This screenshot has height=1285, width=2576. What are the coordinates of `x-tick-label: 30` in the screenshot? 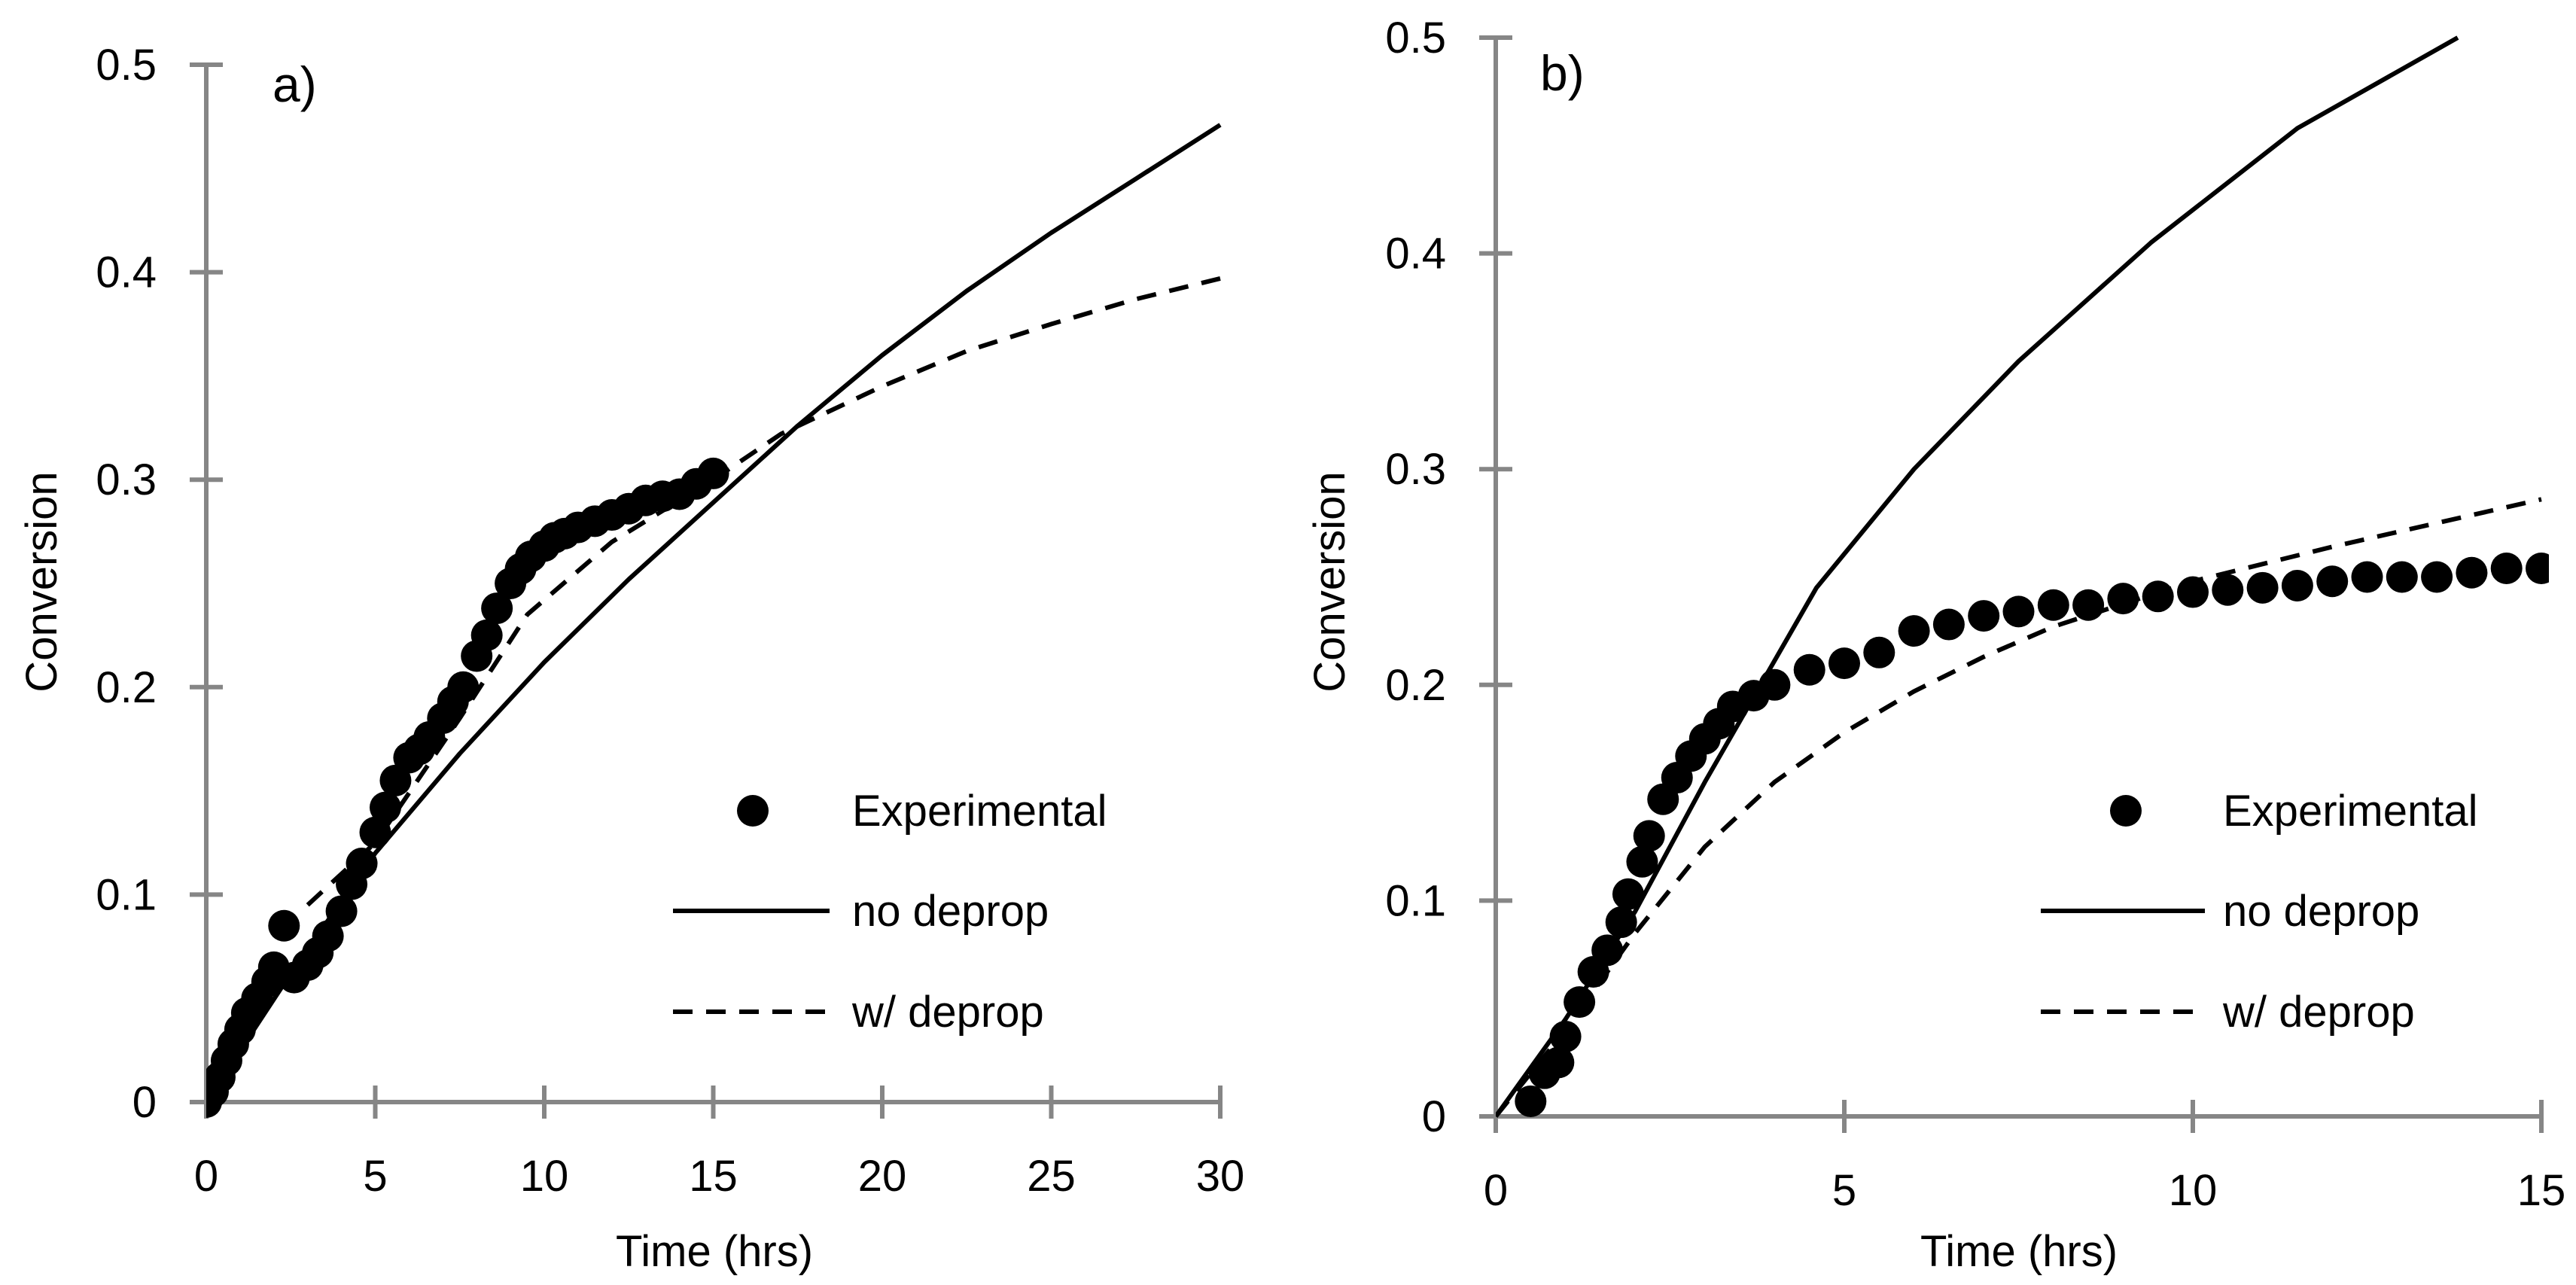 It's located at (1220, 1176).